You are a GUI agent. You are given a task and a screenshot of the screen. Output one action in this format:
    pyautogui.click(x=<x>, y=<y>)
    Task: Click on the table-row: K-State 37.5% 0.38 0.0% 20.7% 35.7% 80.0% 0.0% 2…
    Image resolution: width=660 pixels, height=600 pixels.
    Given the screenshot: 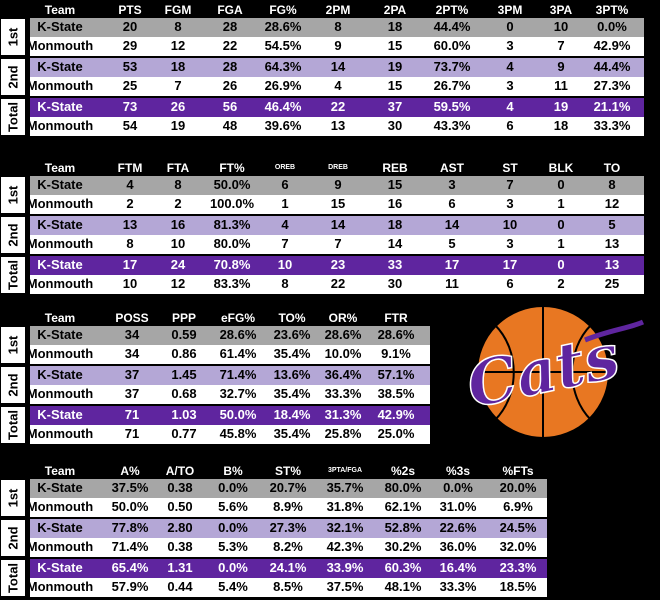 What is the action you would take?
    pyautogui.click(x=288, y=488)
    